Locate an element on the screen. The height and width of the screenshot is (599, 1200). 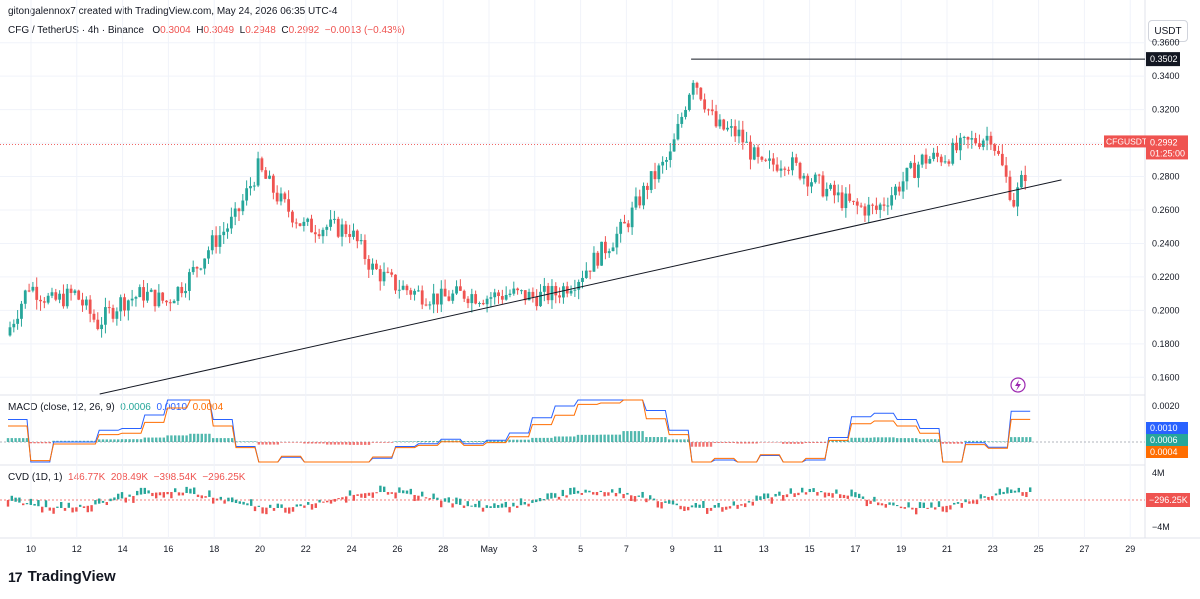
macd-value-tag: 0.0006 is located at coordinates (1164, 440).